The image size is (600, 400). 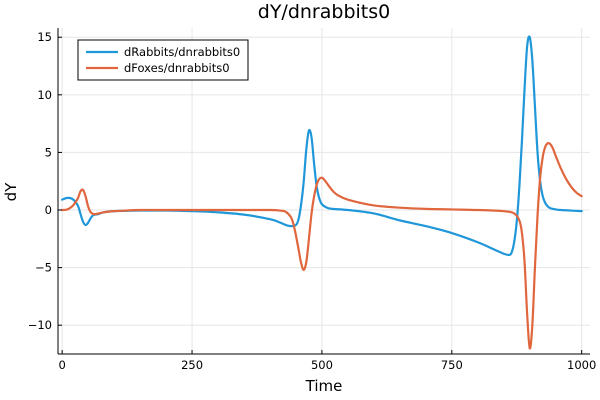 I want to click on legend-label-foxes: dFoxes/dnrabbits0, so click(x=177, y=68).